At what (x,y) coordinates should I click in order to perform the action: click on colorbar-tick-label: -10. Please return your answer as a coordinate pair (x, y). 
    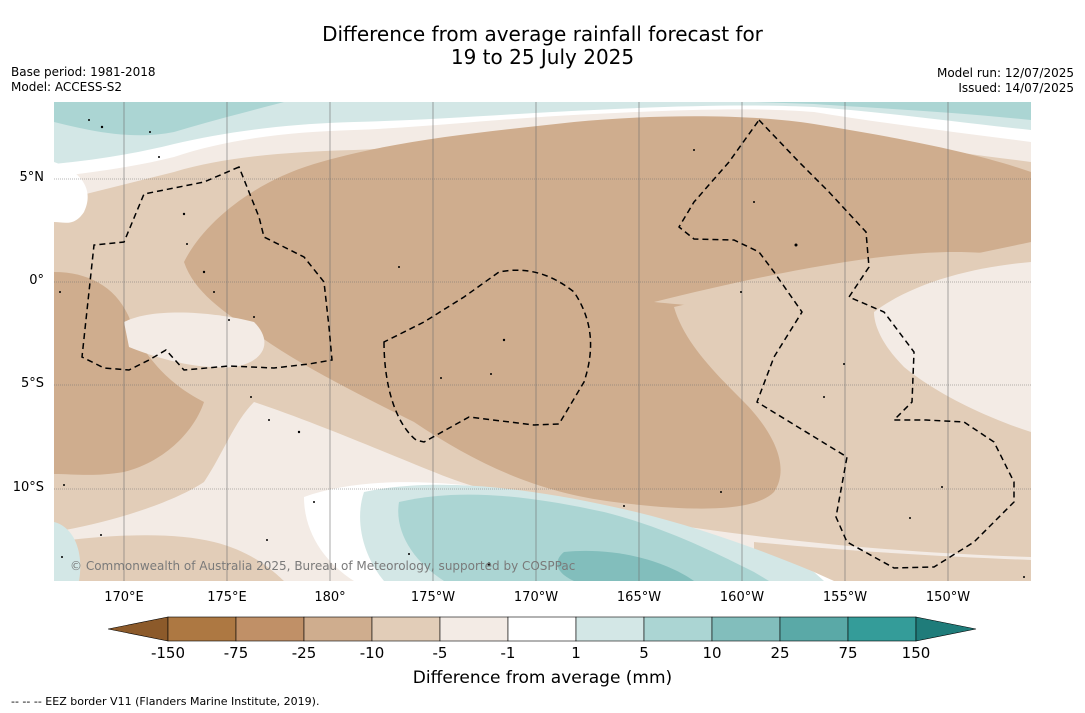
    Looking at the image, I should click on (372, 653).